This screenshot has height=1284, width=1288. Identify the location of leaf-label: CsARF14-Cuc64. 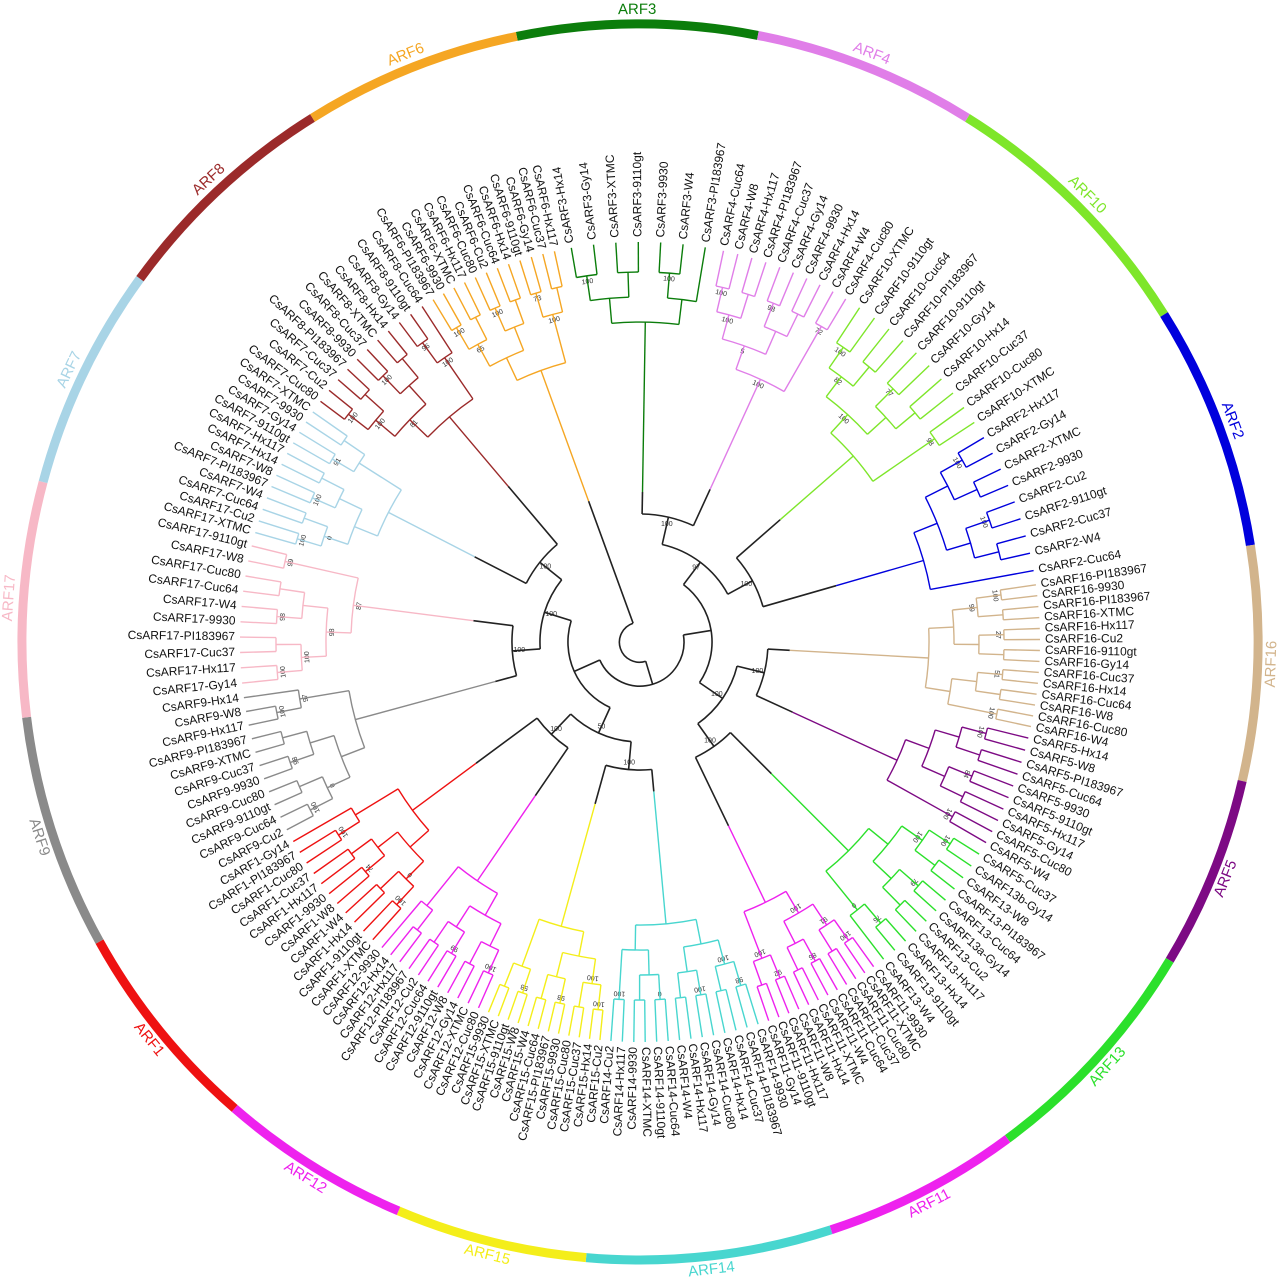
(672, 1091).